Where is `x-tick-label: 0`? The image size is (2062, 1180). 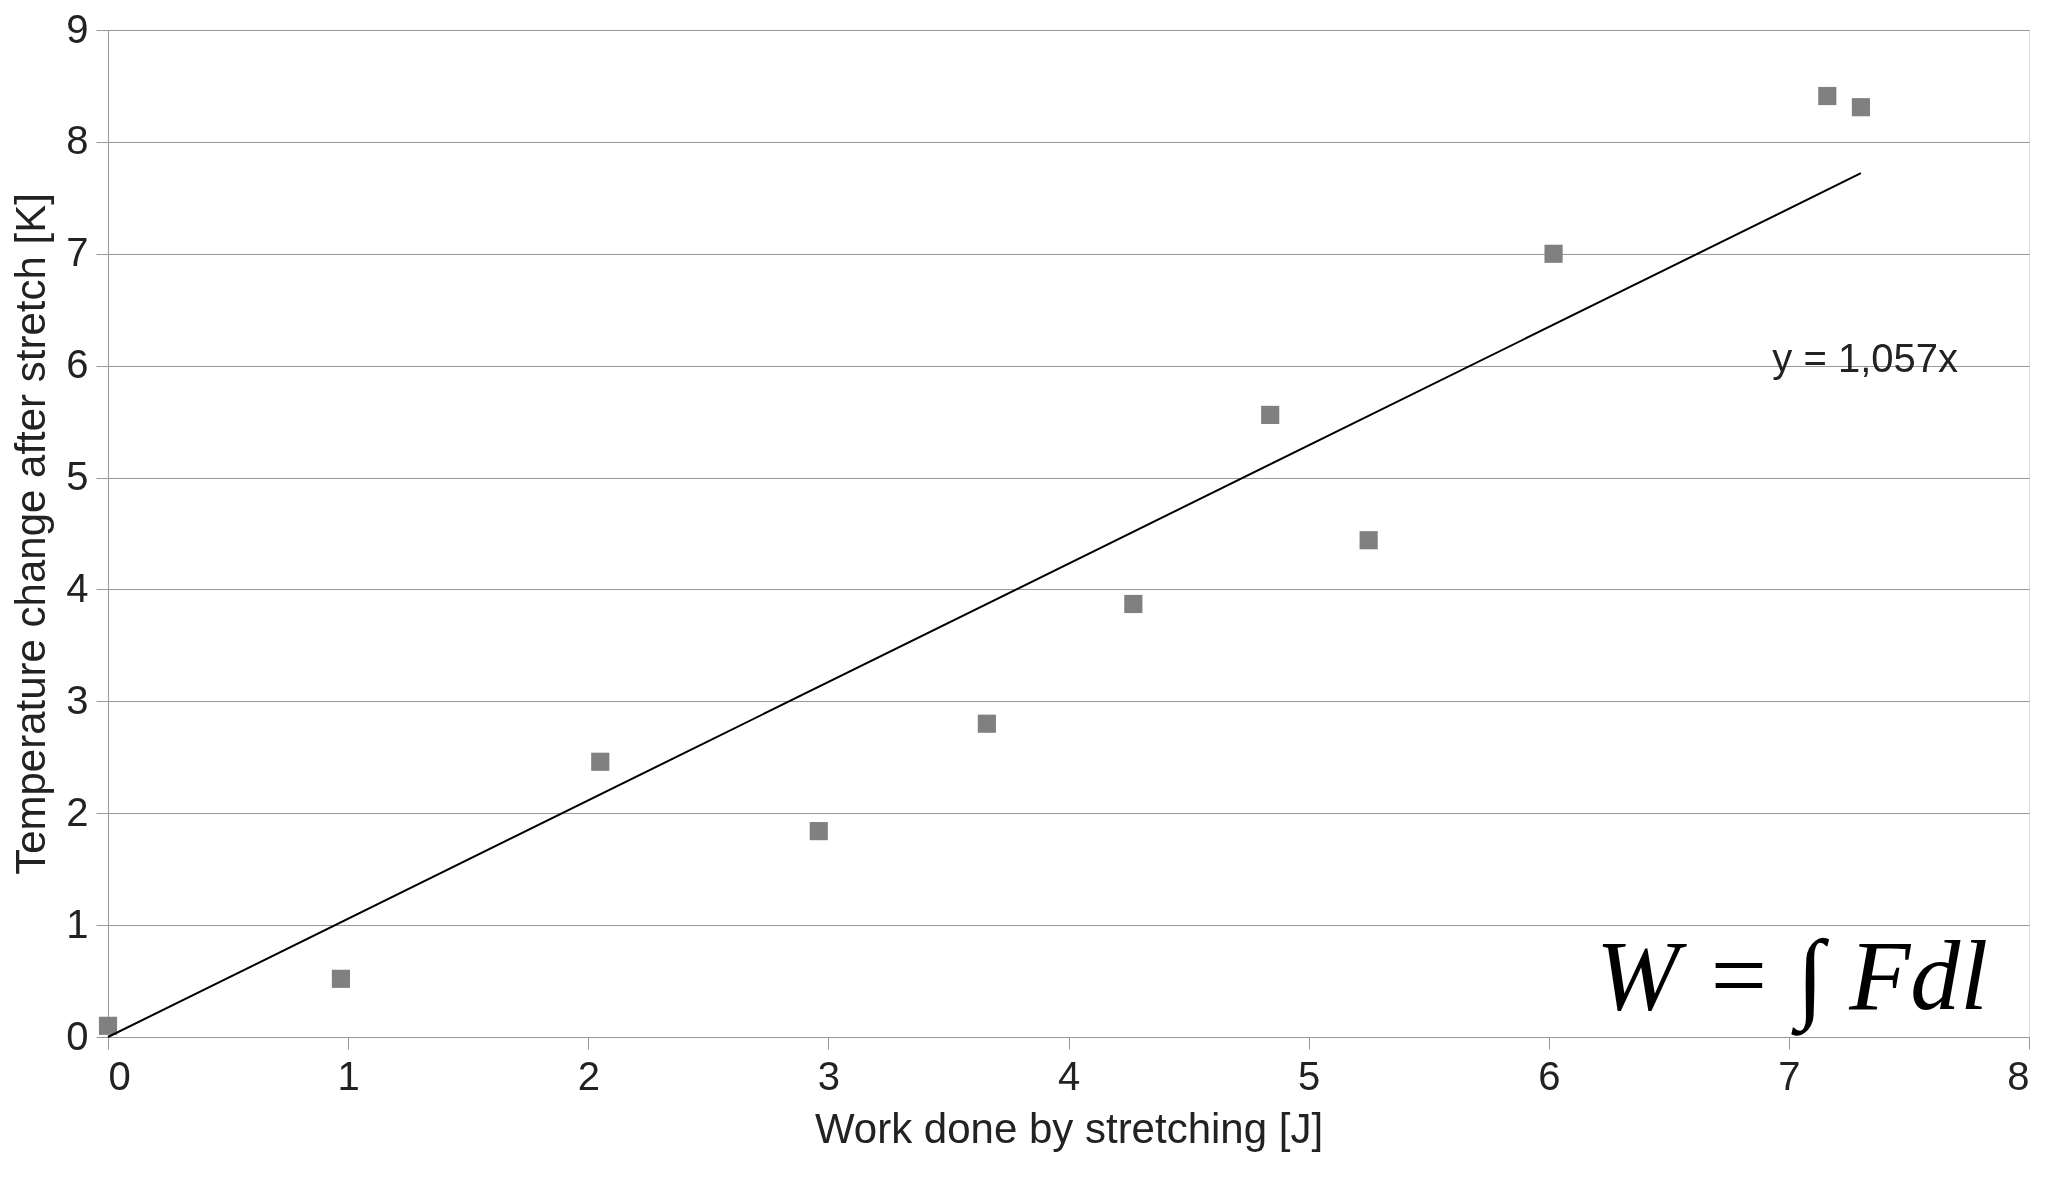 x-tick-label: 0 is located at coordinates (119, 1075).